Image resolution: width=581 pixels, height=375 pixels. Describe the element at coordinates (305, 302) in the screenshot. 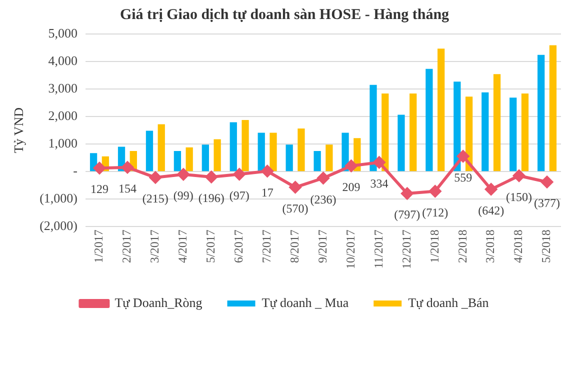

I see `legend-label: Tự doanh _ Mua` at that location.